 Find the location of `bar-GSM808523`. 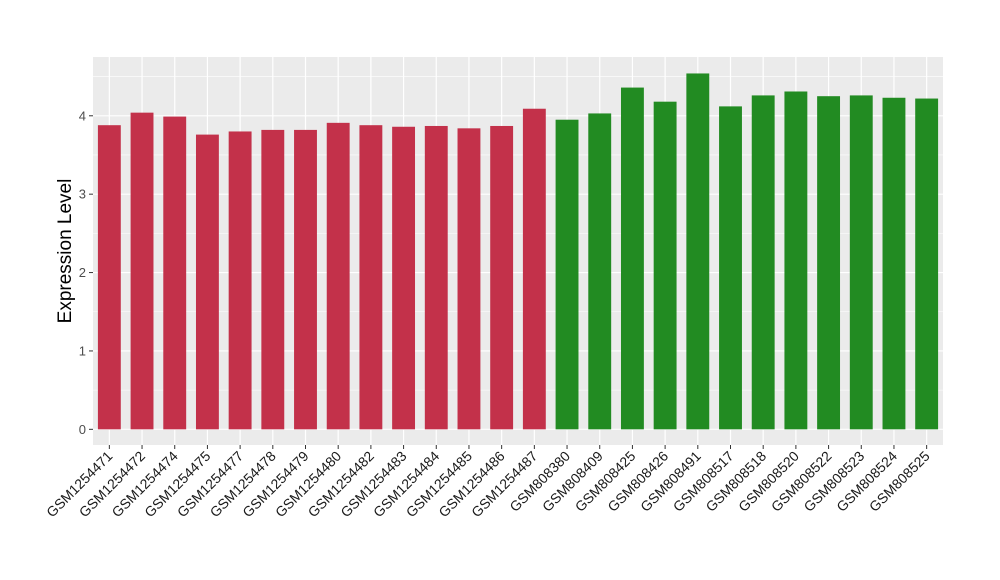

bar-GSM808523 is located at coordinates (861, 262).